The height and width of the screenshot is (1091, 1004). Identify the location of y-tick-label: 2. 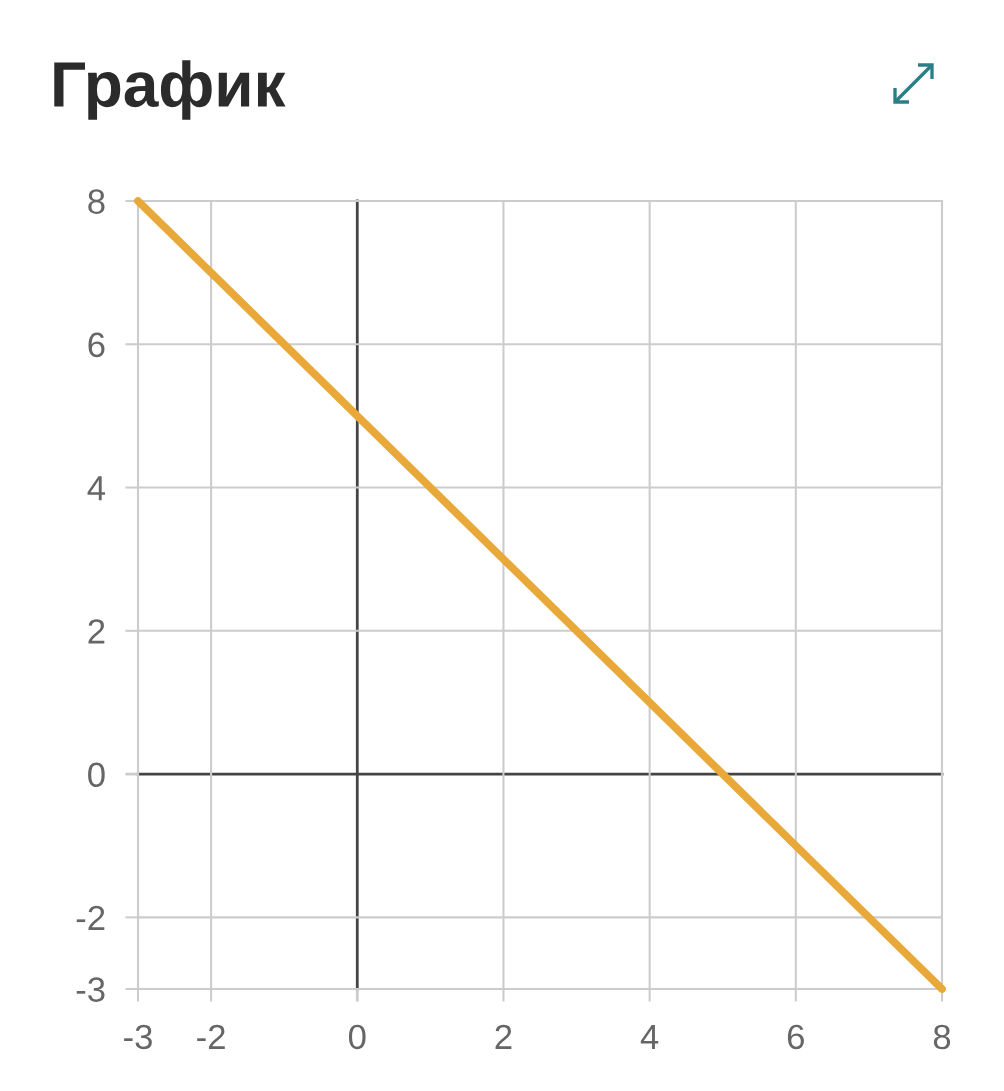
(96, 631).